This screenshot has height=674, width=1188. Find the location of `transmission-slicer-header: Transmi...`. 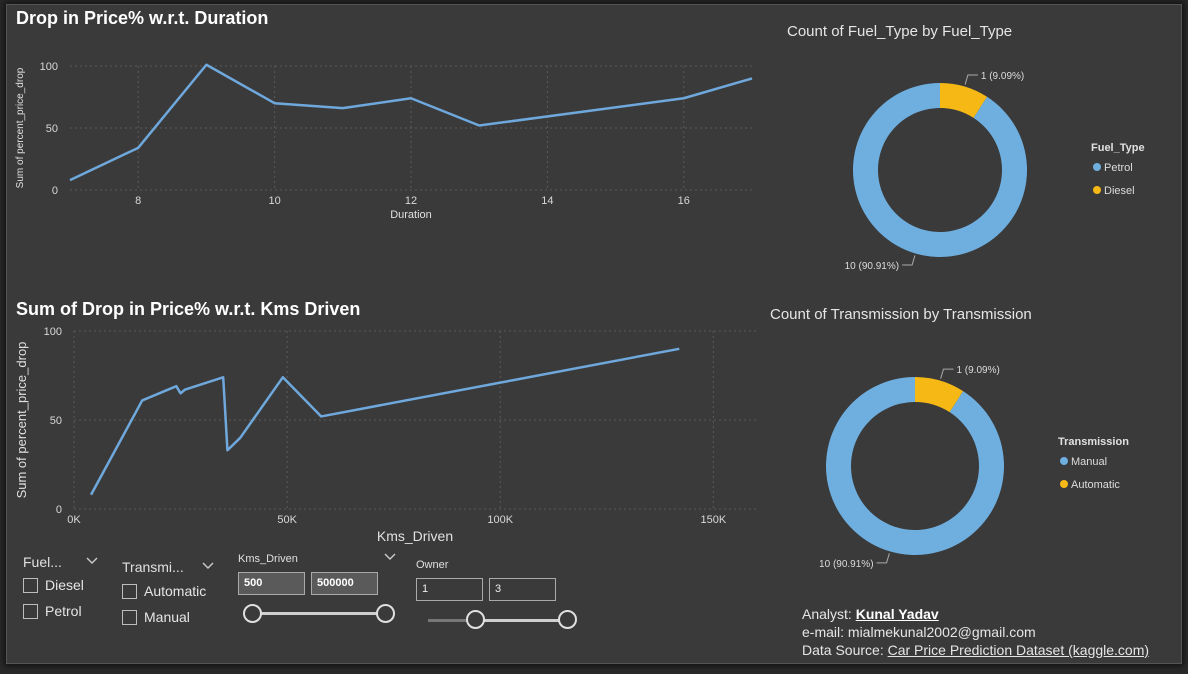

transmission-slicer-header: Transmi... is located at coordinates (153, 567).